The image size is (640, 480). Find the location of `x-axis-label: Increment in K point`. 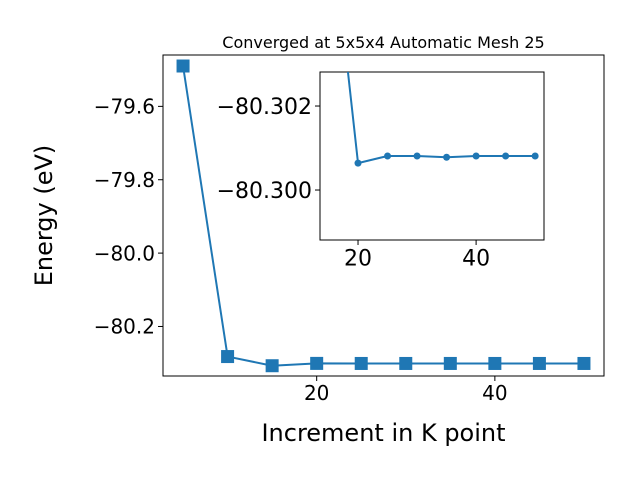

x-axis-label: Increment in K point is located at coordinates (383, 433).